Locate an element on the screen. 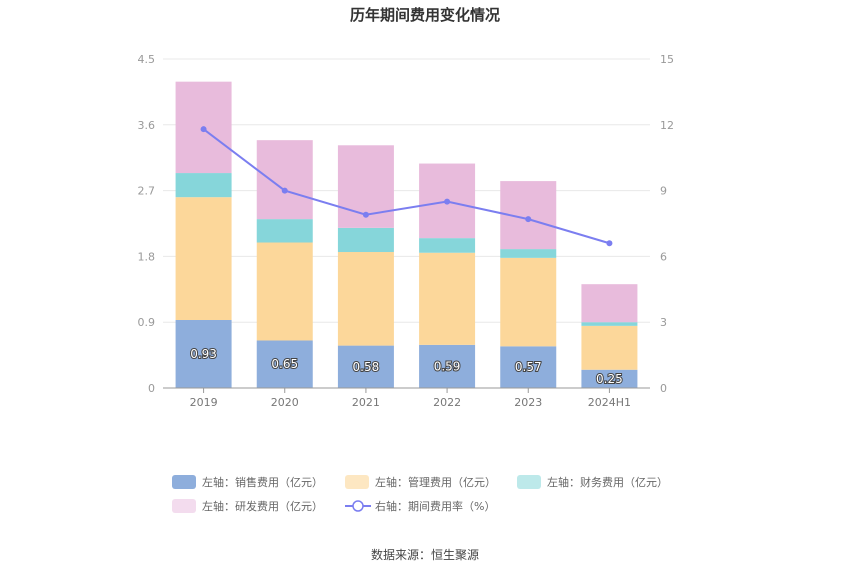  legend-label: 右轴：期间费用率（%） is located at coordinates (435, 506).